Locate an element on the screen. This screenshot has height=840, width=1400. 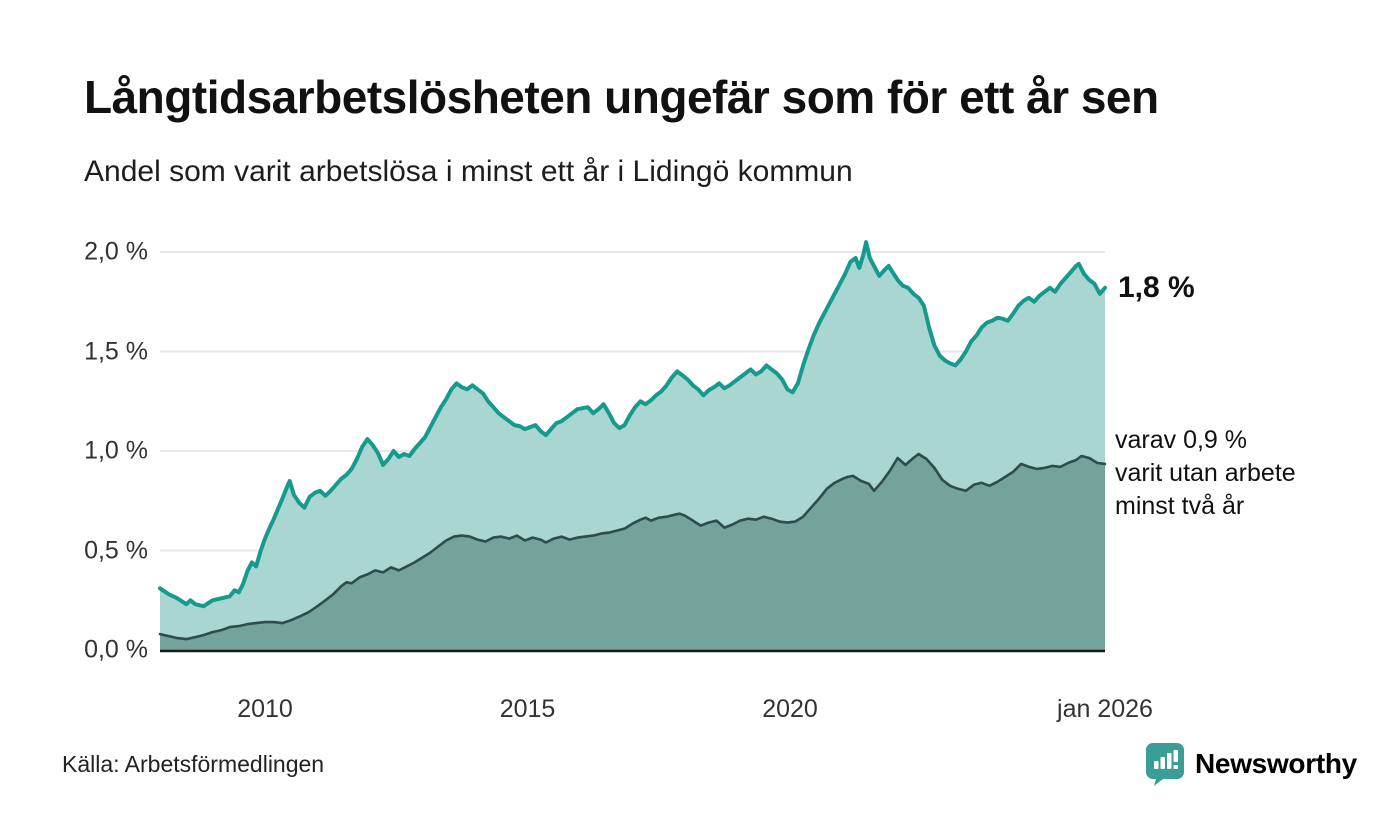
newsworthy-logo-icon is located at coordinates (1165, 764).